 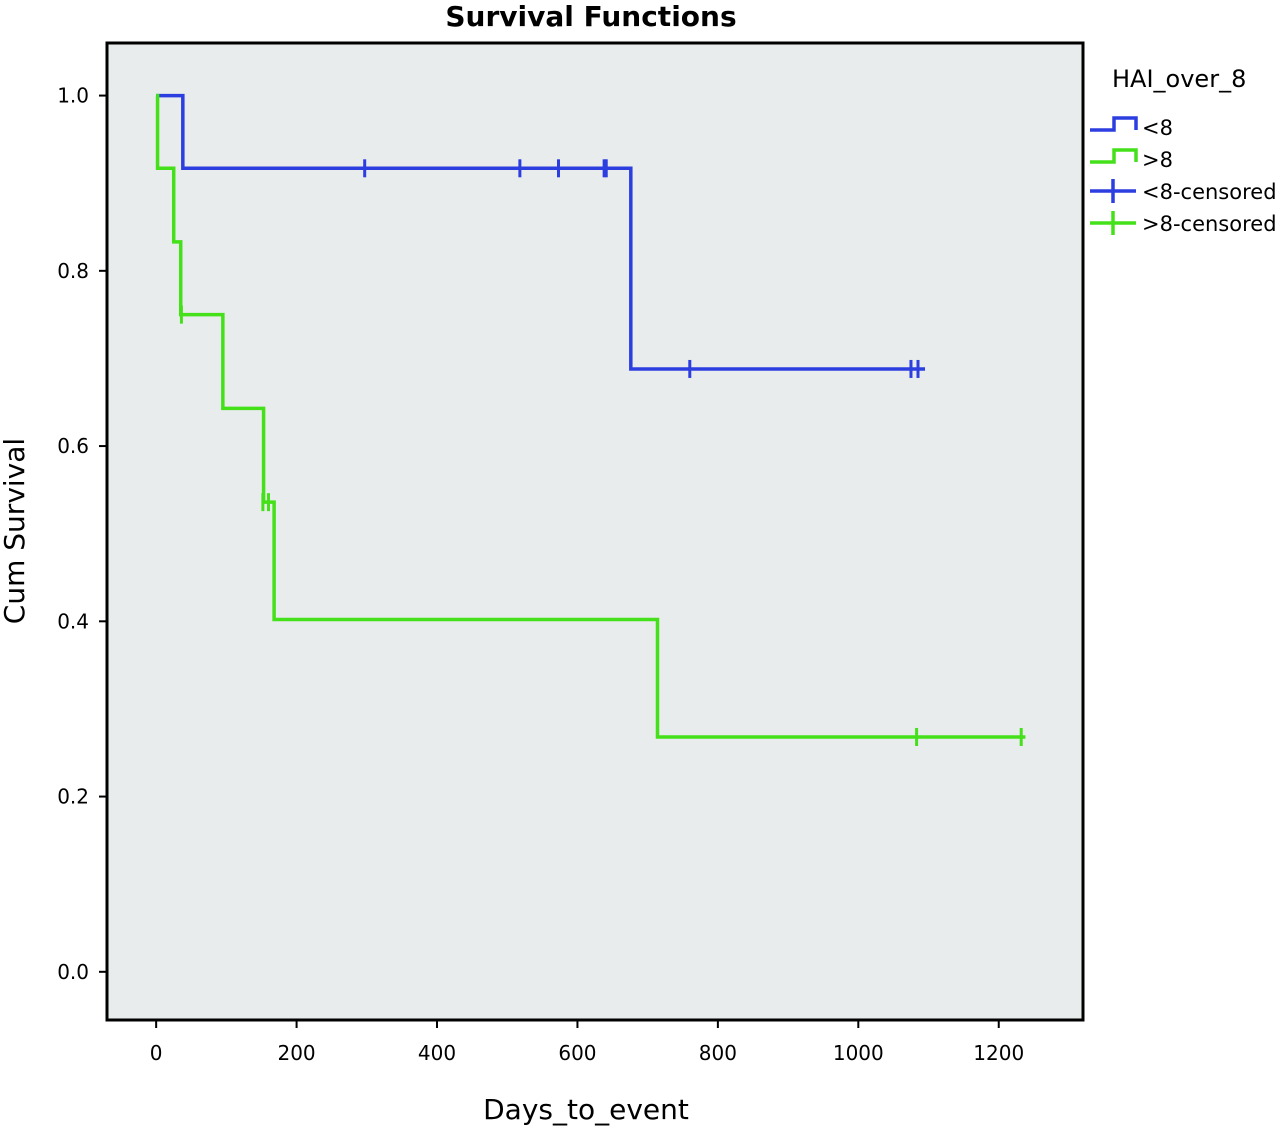 I want to click on y-tick-label: 0.2, so click(x=73, y=797).